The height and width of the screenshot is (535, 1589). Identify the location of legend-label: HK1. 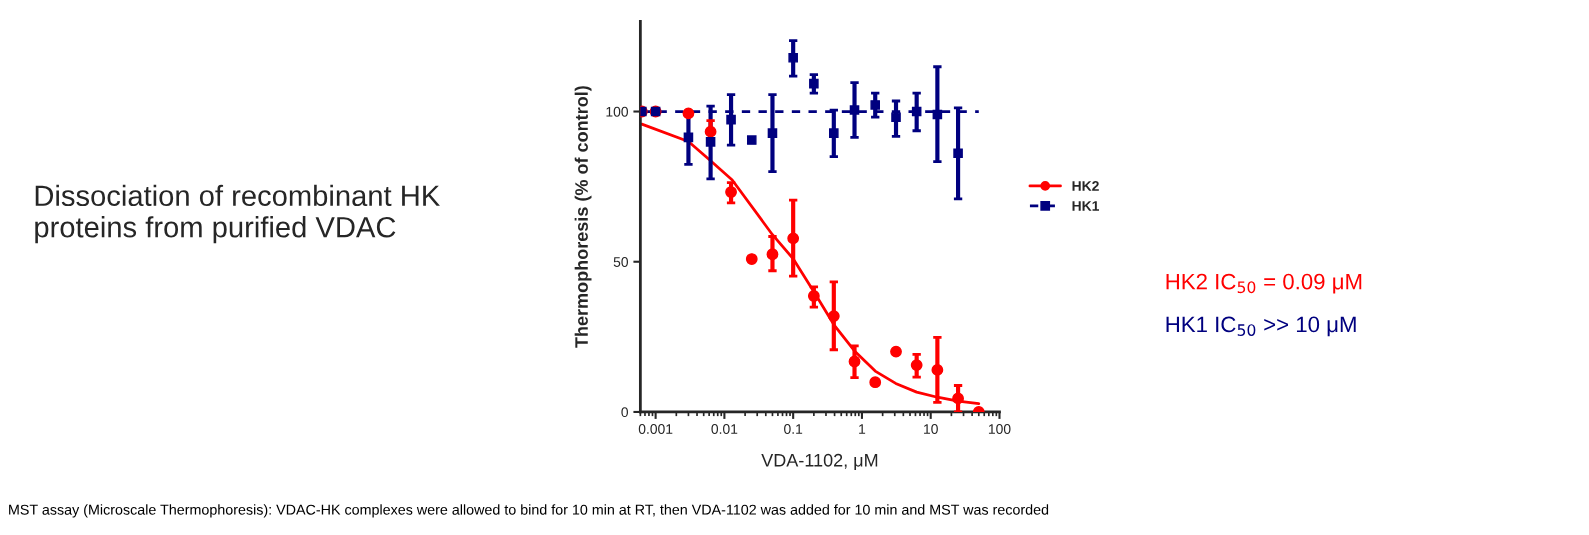
(1085, 206).